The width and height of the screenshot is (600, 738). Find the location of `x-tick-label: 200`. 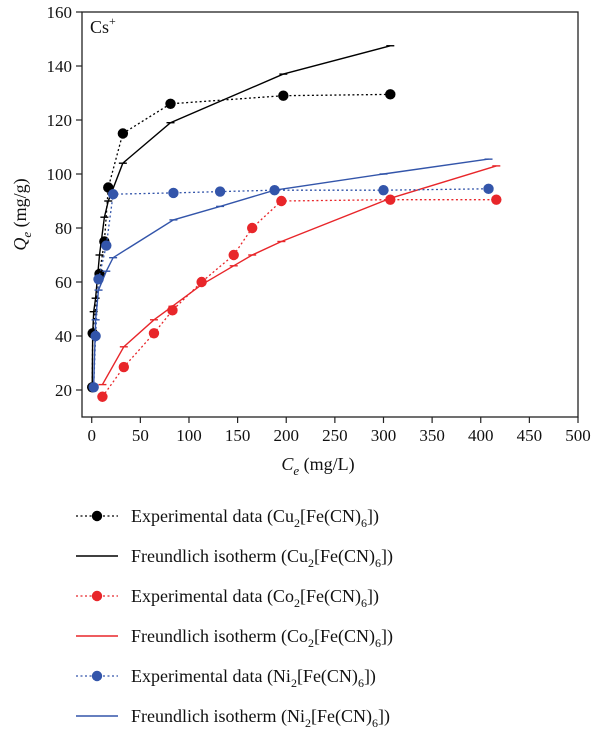

x-tick-label: 200 is located at coordinates (286, 435).